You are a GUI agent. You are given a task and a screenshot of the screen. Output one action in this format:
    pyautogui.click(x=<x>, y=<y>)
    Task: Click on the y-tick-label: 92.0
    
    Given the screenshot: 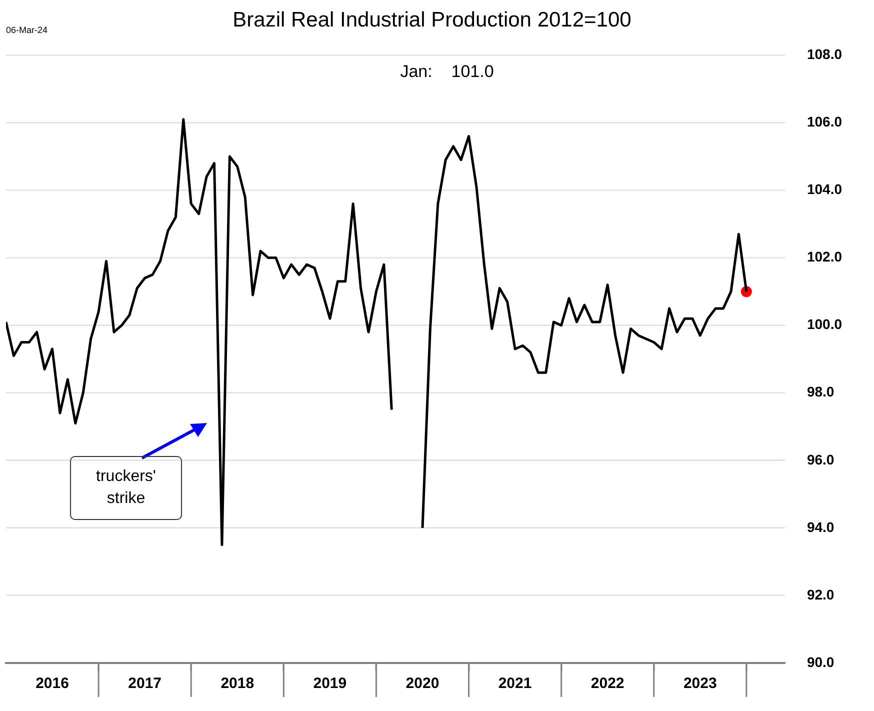 What is the action you would take?
    pyautogui.click(x=820, y=594)
    